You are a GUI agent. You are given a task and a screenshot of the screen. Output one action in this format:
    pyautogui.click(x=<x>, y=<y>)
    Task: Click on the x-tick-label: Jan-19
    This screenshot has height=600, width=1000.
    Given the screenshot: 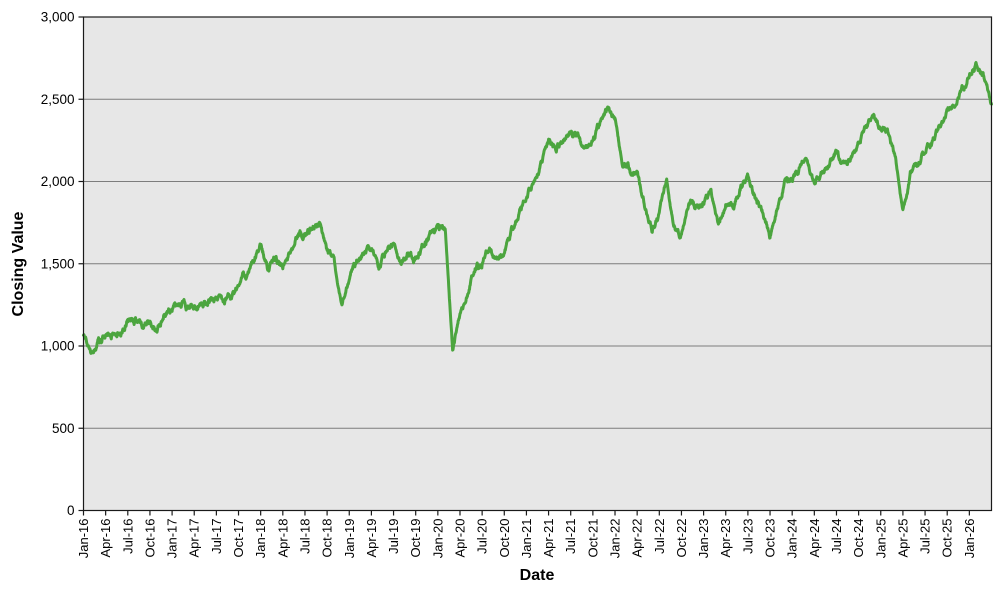 What is the action you would take?
    pyautogui.click(x=349, y=539)
    